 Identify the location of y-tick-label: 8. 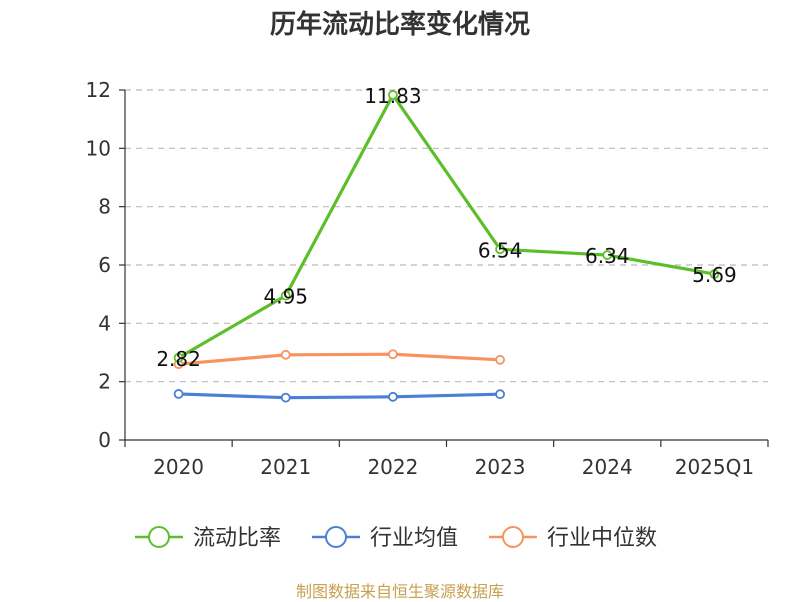
(104, 207).